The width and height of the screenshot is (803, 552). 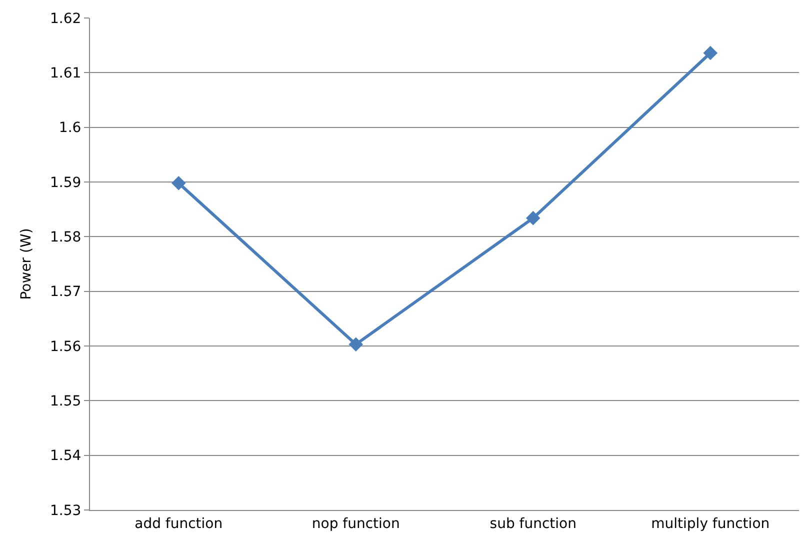 What do you see at coordinates (66, 456) in the screenshot?
I see `y-tick-label: 1.54` at bounding box center [66, 456].